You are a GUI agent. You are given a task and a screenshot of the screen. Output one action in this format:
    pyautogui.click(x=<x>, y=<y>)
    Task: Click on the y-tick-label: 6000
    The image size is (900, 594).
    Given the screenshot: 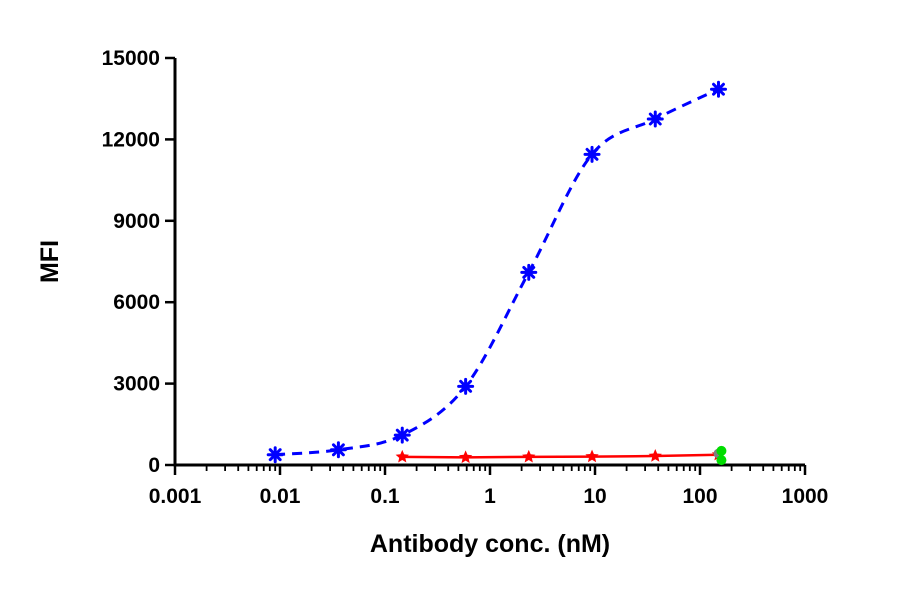 What is the action you would take?
    pyautogui.click(x=136, y=302)
    